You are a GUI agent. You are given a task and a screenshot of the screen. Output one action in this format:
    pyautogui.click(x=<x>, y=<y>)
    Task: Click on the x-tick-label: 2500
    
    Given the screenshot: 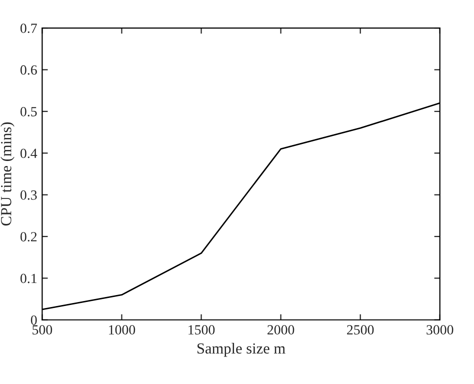 What is the action you would take?
    pyautogui.click(x=360, y=330)
    